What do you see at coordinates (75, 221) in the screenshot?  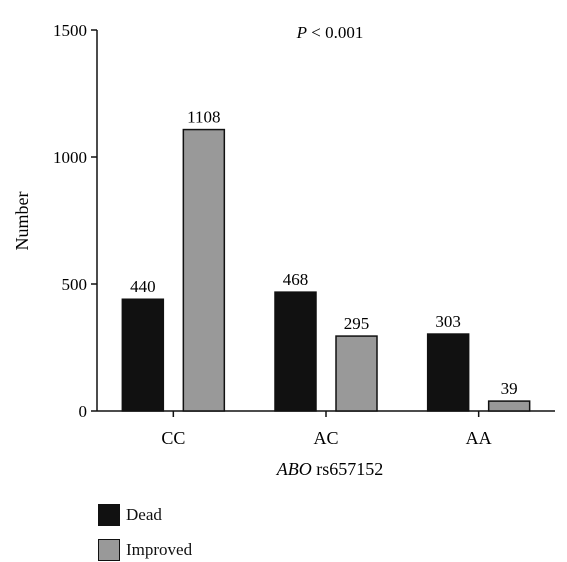 I see `y-axis: 0 500 1000 1500` at bounding box center [75, 221].